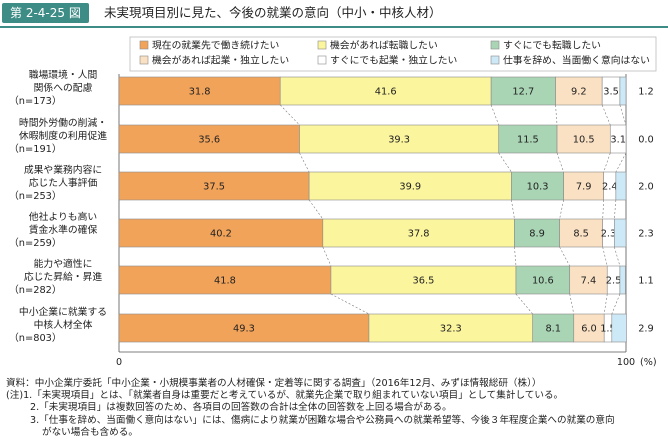 This screenshot has width=668, height=440. I want to click on data-label: 8.5, so click(581, 234).